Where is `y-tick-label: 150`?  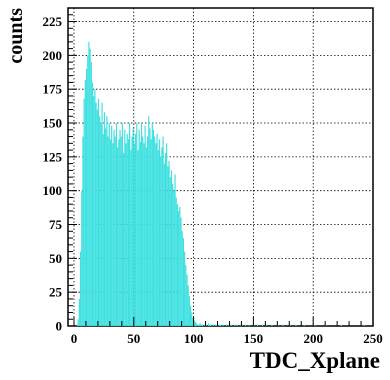
y-tick-label: 150 is located at coordinates (53, 123).